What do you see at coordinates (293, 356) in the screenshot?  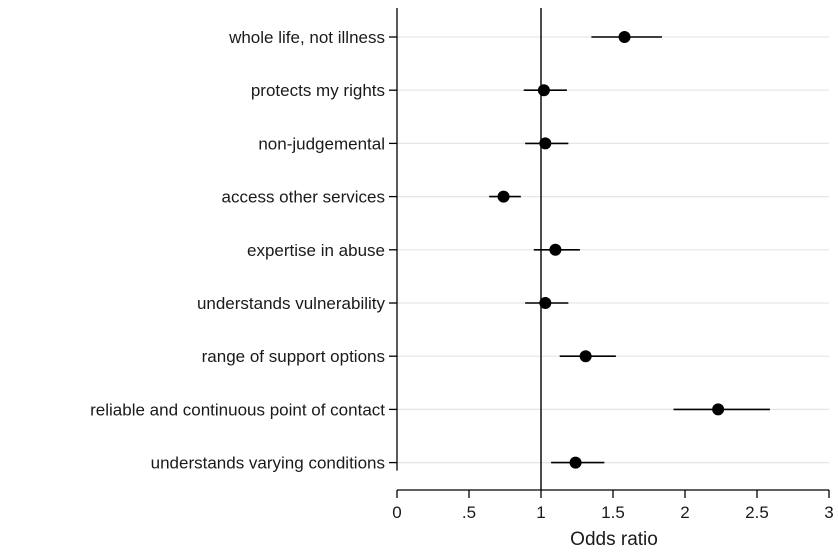 I see `category-label: range of support options` at bounding box center [293, 356].